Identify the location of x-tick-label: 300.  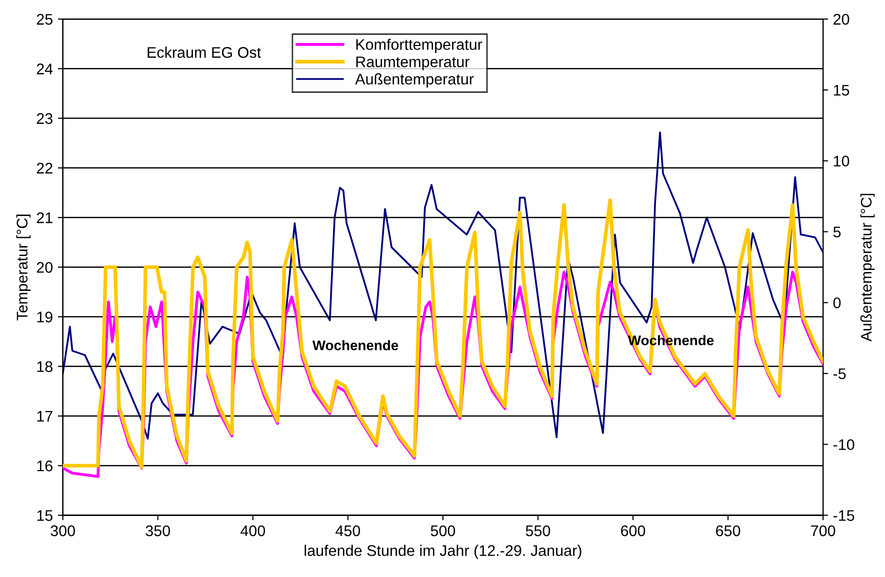
(62, 530).